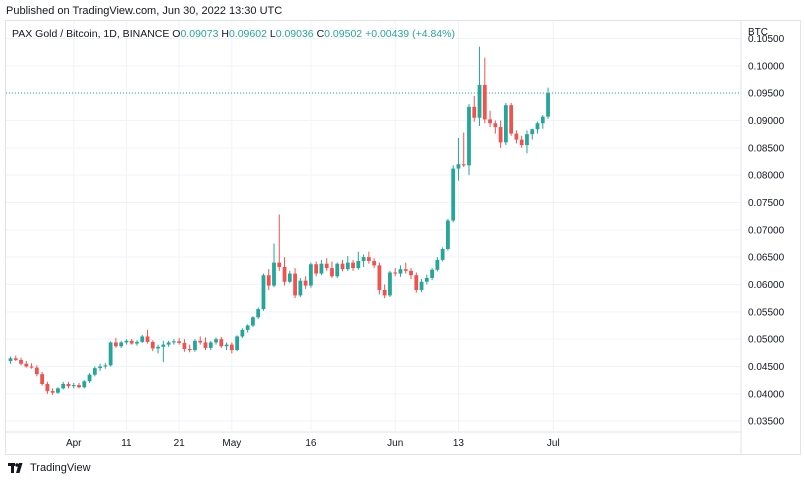 Image resolution: width=805 pixels, height=481 pixels. I want to click on legend-open-value: 0.09073, so click(199, 34).